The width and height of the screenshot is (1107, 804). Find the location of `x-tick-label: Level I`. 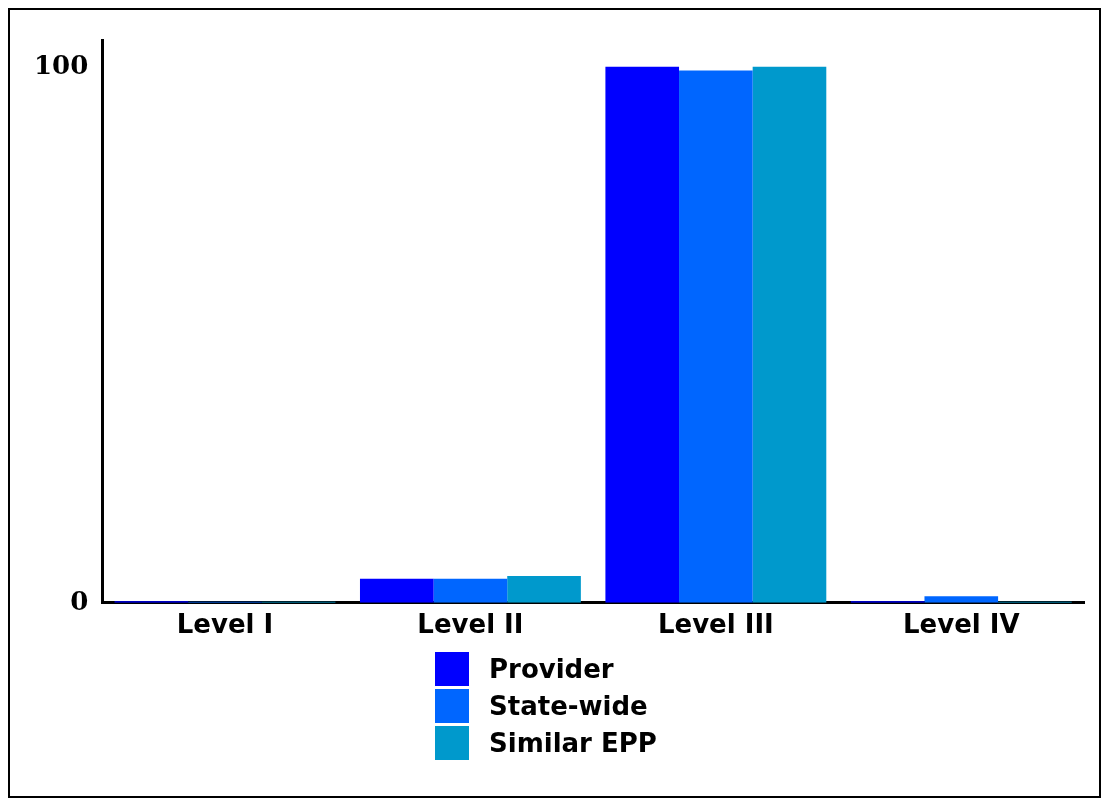

x-tick-label: Level I is located at coordinates (225, 624).